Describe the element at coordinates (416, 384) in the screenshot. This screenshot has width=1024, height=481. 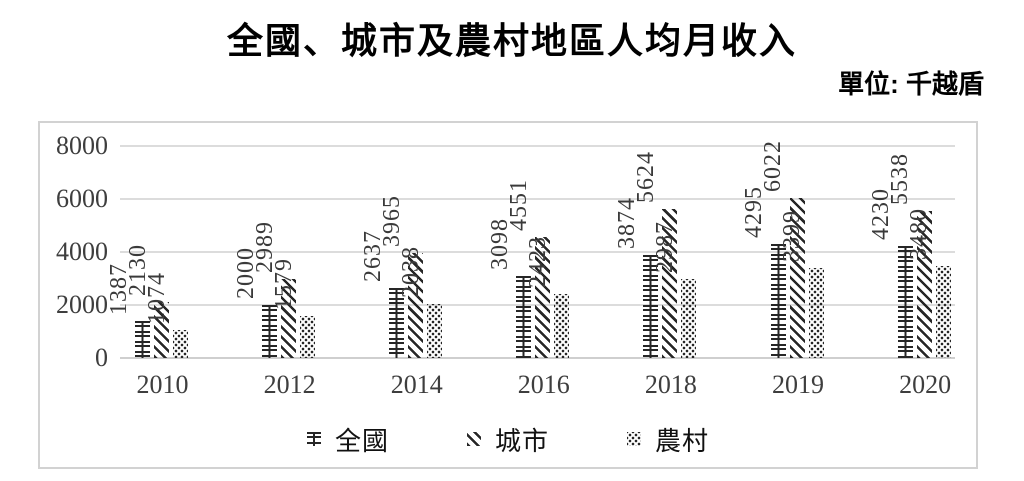
I see `x-axis-category-label: 2014` at that location.